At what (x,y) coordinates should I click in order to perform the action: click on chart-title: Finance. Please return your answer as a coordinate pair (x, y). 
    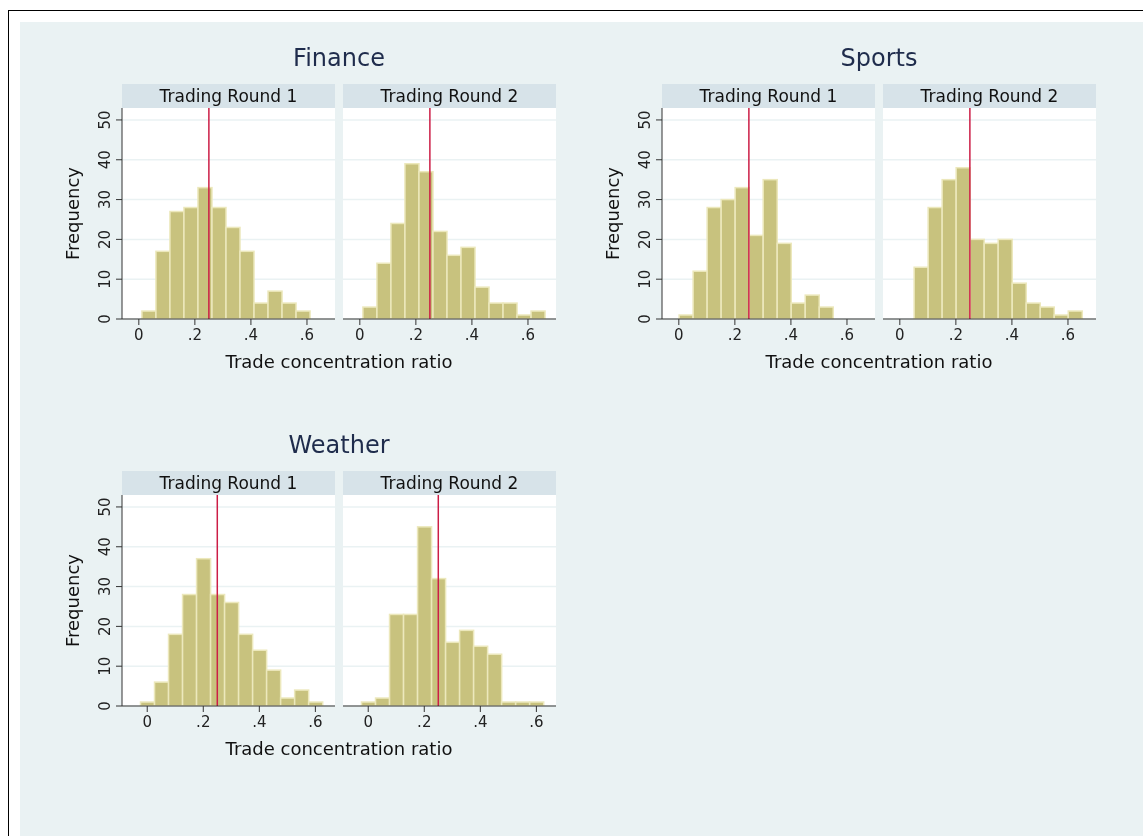
    Looking at the image, I should click on (339, 58).